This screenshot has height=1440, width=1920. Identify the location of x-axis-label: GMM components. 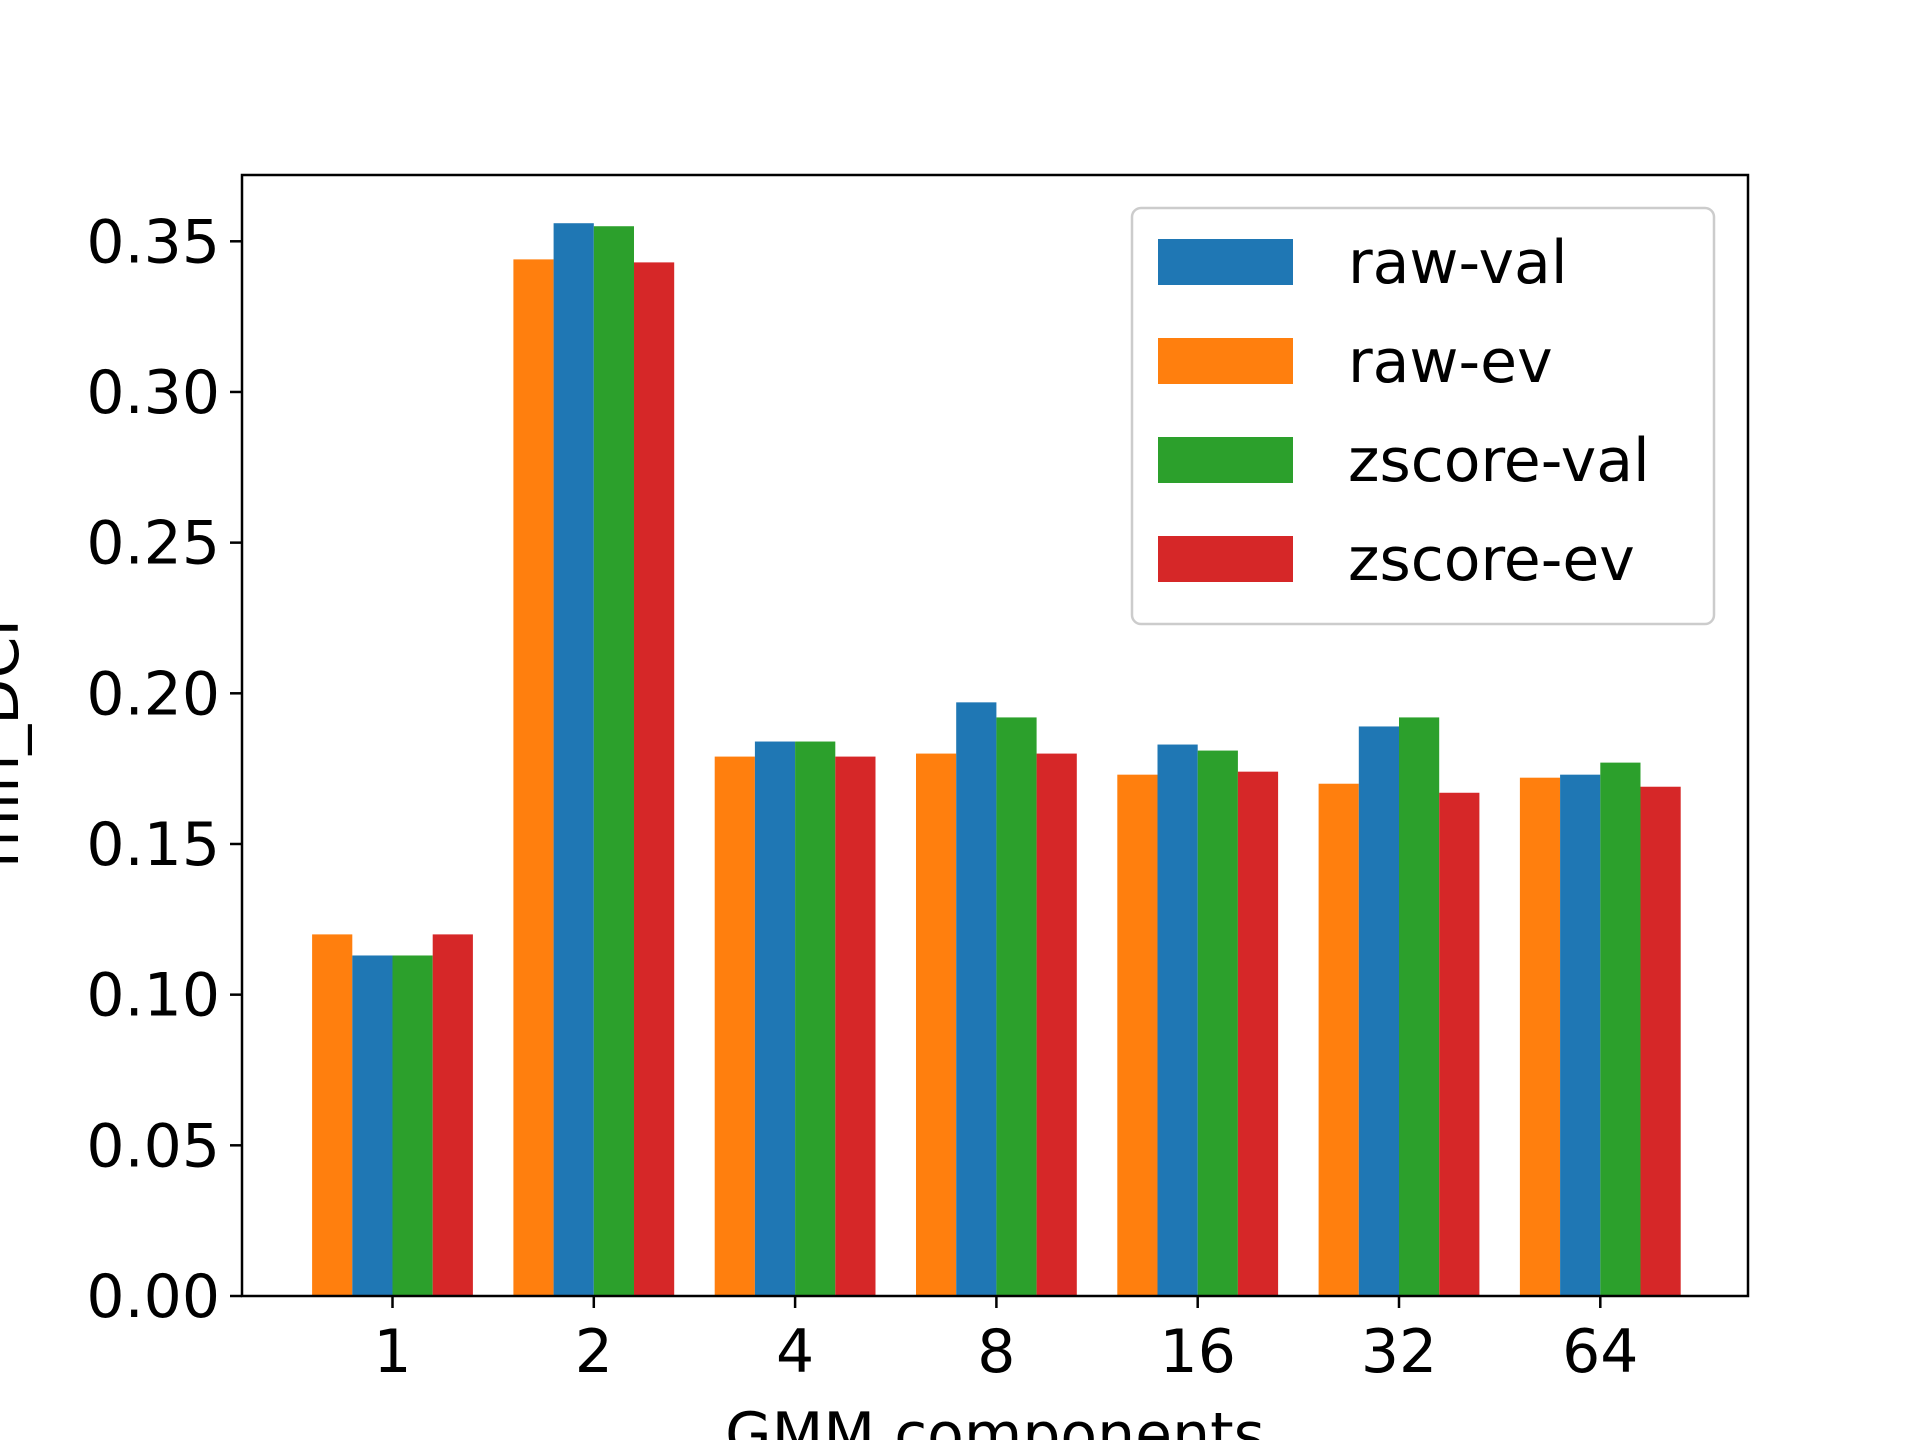
(995, 1420).